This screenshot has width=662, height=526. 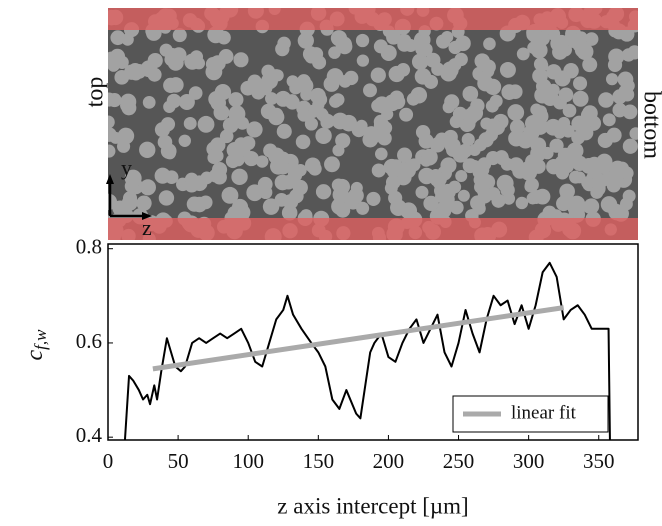 What do you see at coordinates (358, 338) in the screenshot?
I see `fit-line` at bounding box center [358, 338].